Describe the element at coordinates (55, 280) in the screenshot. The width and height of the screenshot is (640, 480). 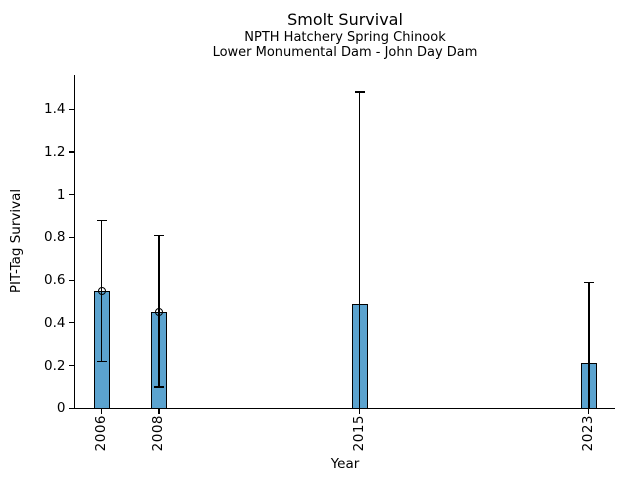
I see `y-tick-label: 0.6` at that location.